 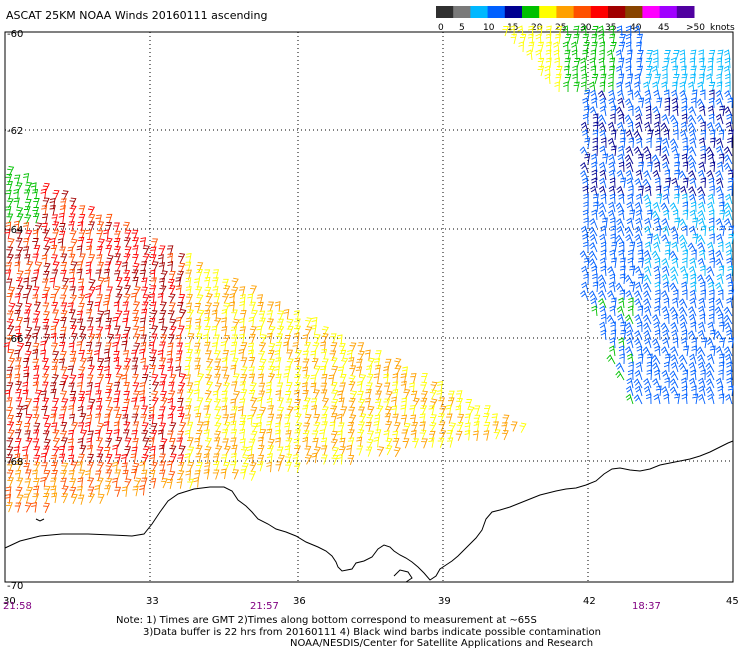 I want to click on colorbar-swatch, so click(x=548, y=12).